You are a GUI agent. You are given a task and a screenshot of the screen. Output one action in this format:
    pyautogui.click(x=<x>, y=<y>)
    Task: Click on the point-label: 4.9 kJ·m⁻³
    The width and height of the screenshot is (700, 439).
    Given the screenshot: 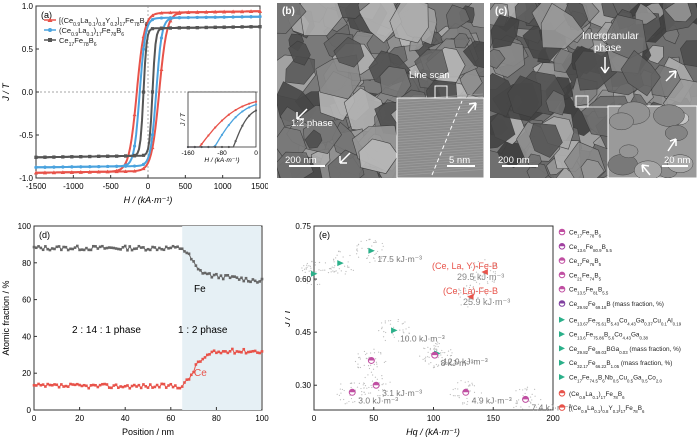 What is the action you would take?
    pyautogui.click(x=492, y=400)
    